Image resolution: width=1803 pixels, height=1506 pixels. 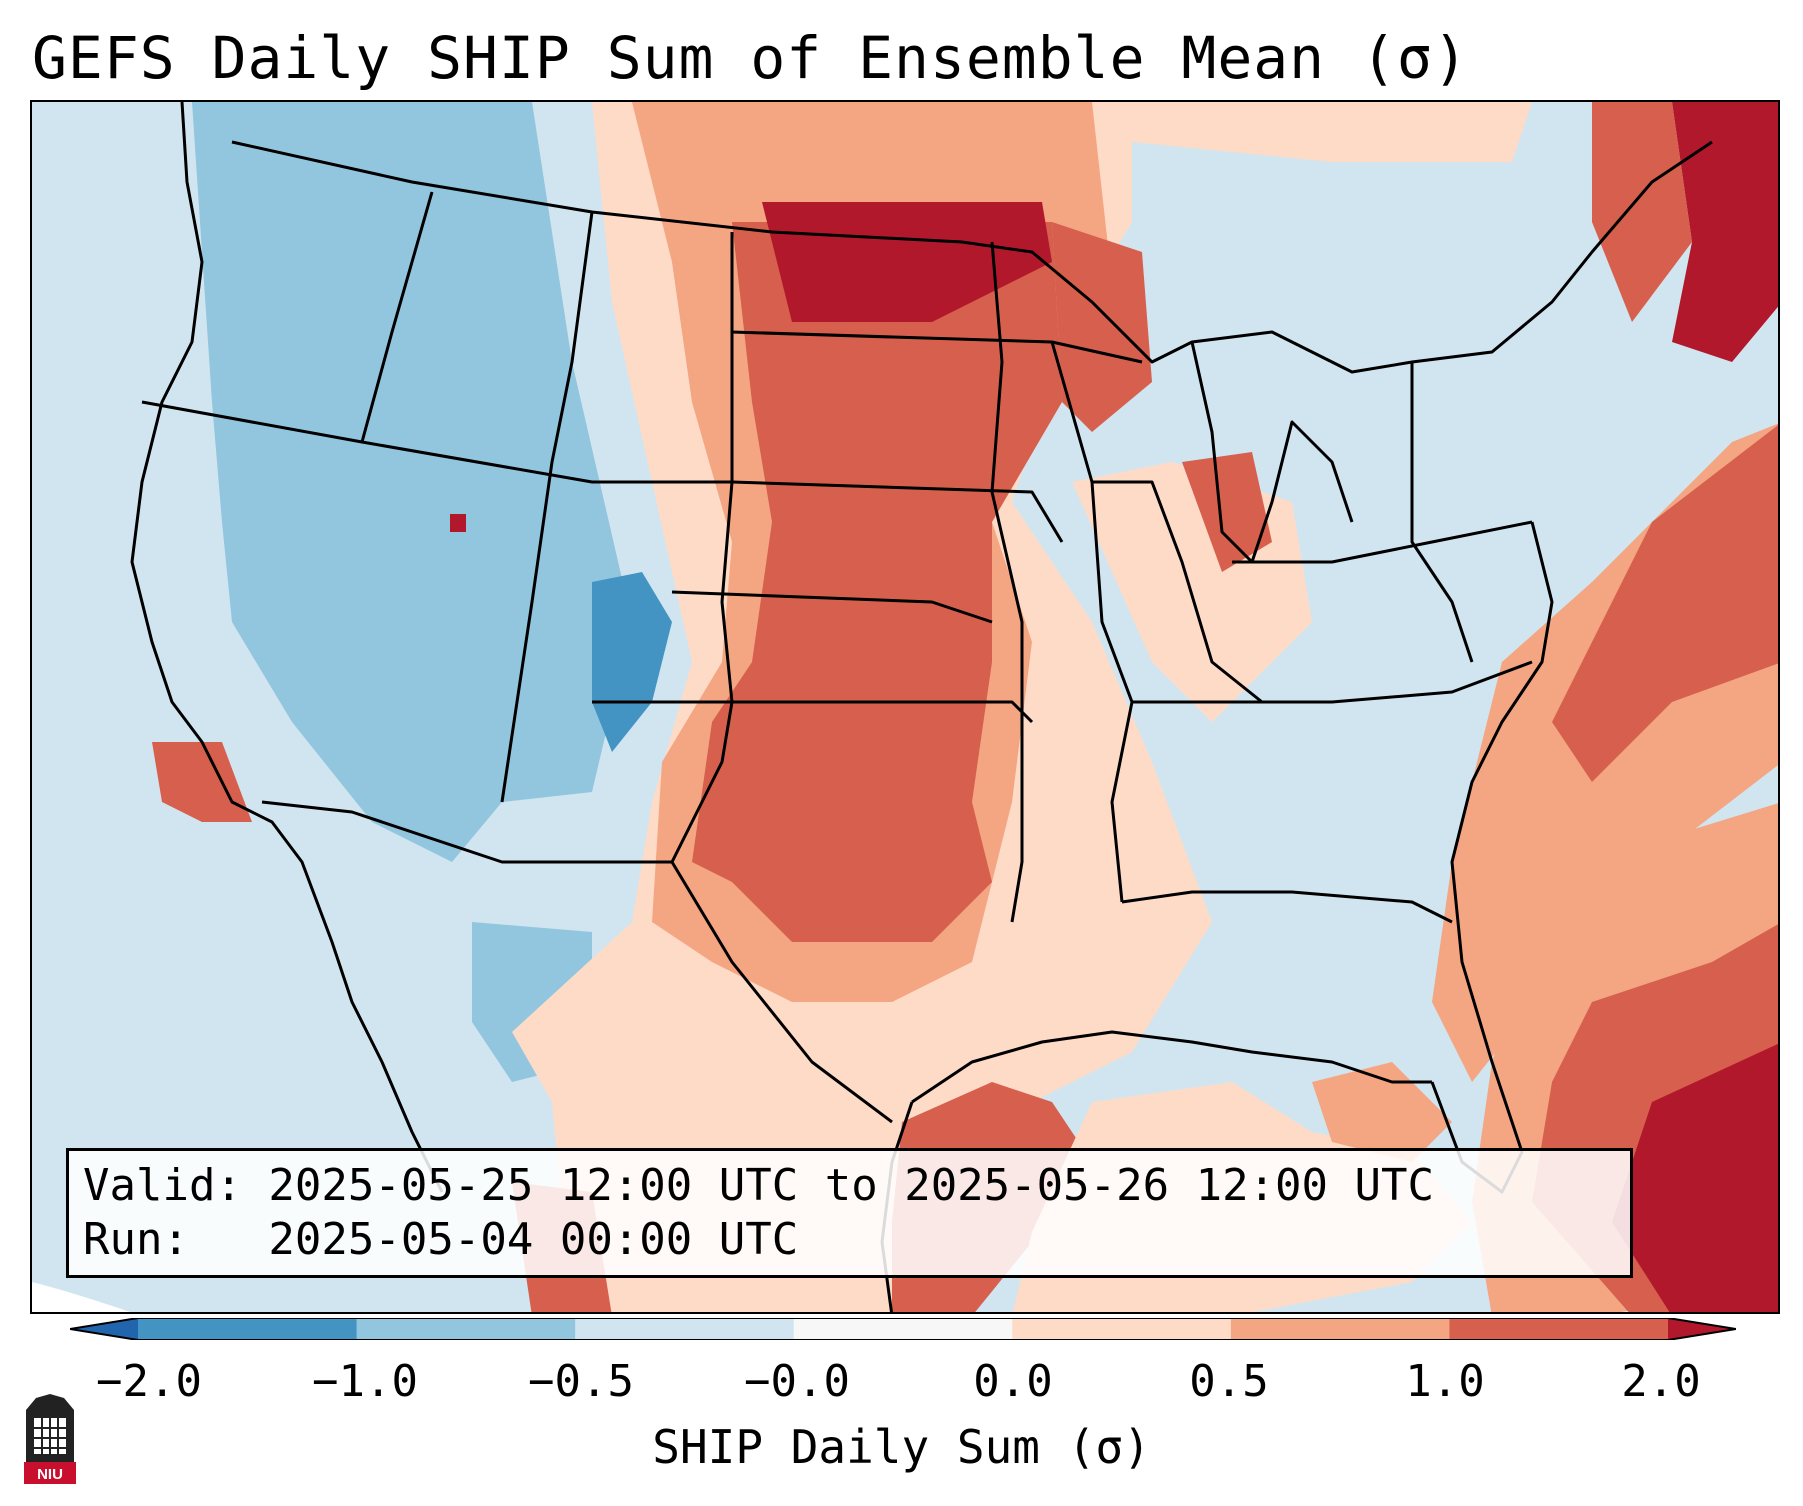 What do you see at coordinates (1445, 1381) in the screenshot?
I see `colorbar-tick-label: 1.0` at bounding box center [1445, 1381].